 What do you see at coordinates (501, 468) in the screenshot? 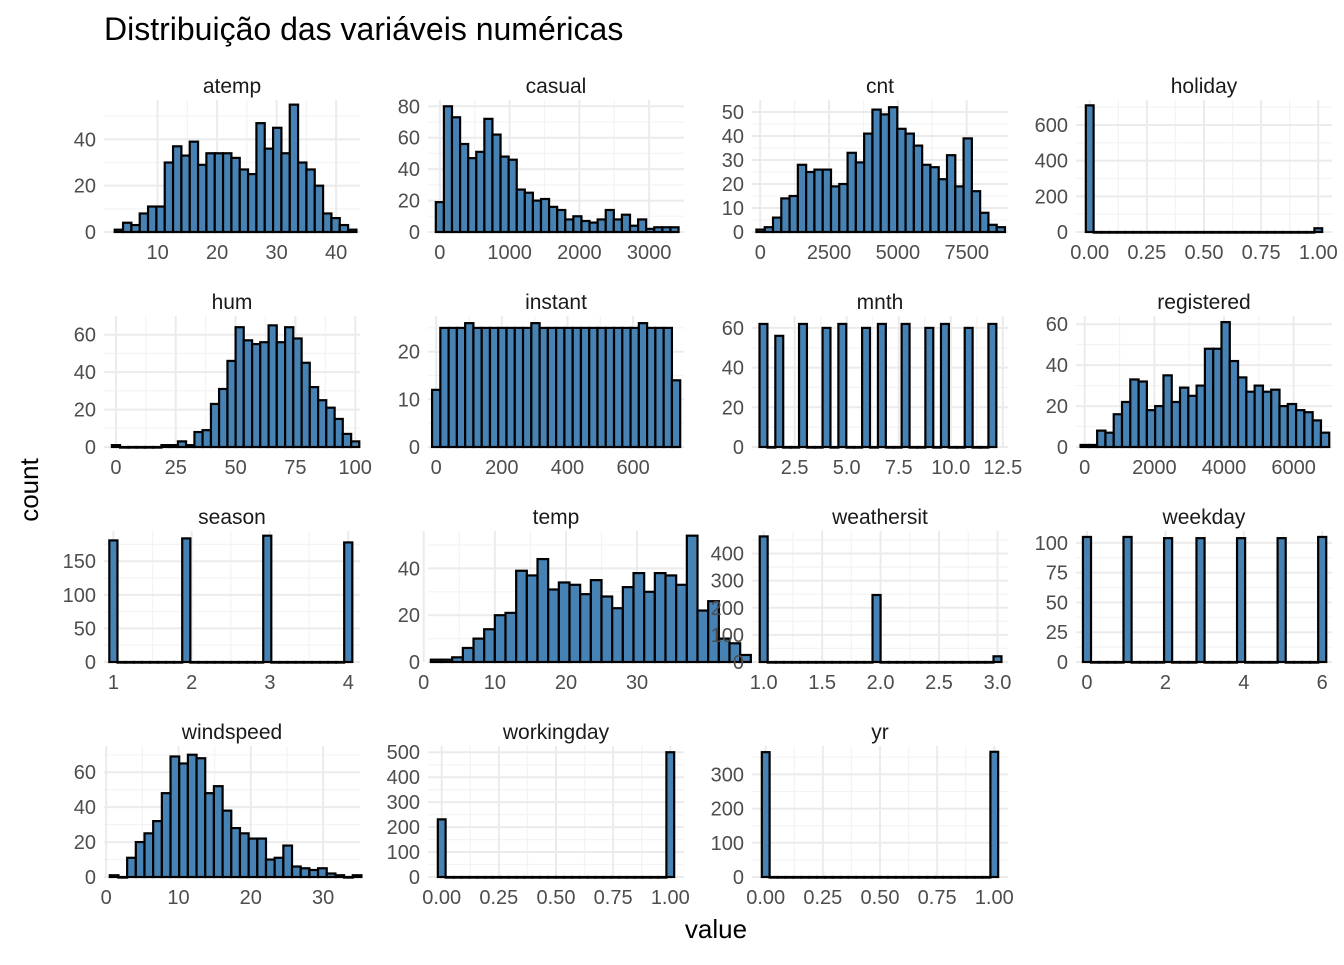
I see `x-tick-label: 200` at bounding box center [501, 468].